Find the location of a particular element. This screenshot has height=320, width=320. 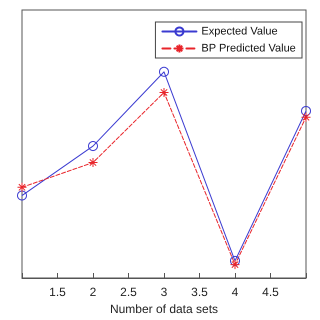

x-tick-label: 1.5 is located at coordinates (57, 292).